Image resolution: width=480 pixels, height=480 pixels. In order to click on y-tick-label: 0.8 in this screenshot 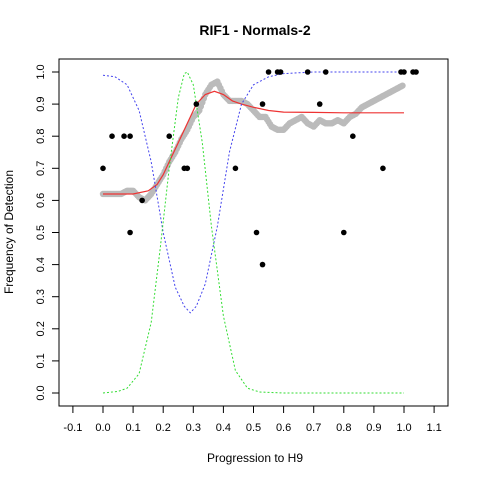, I will do `click(41, 136)`.